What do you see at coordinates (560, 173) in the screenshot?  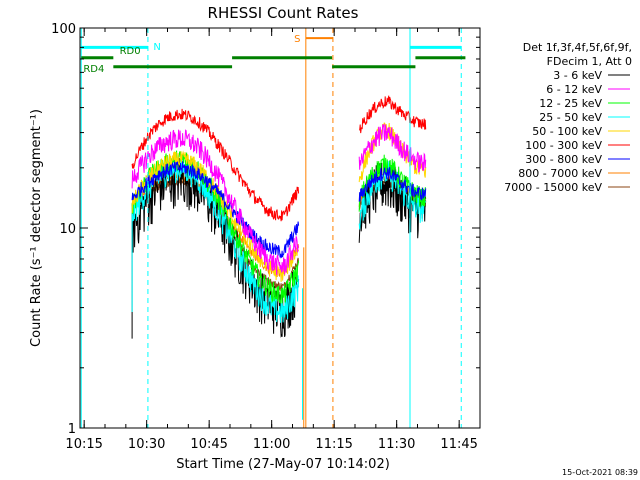 I see `legend-entry-label: 800 - 7000 keV` at bounding box center [560, 173].